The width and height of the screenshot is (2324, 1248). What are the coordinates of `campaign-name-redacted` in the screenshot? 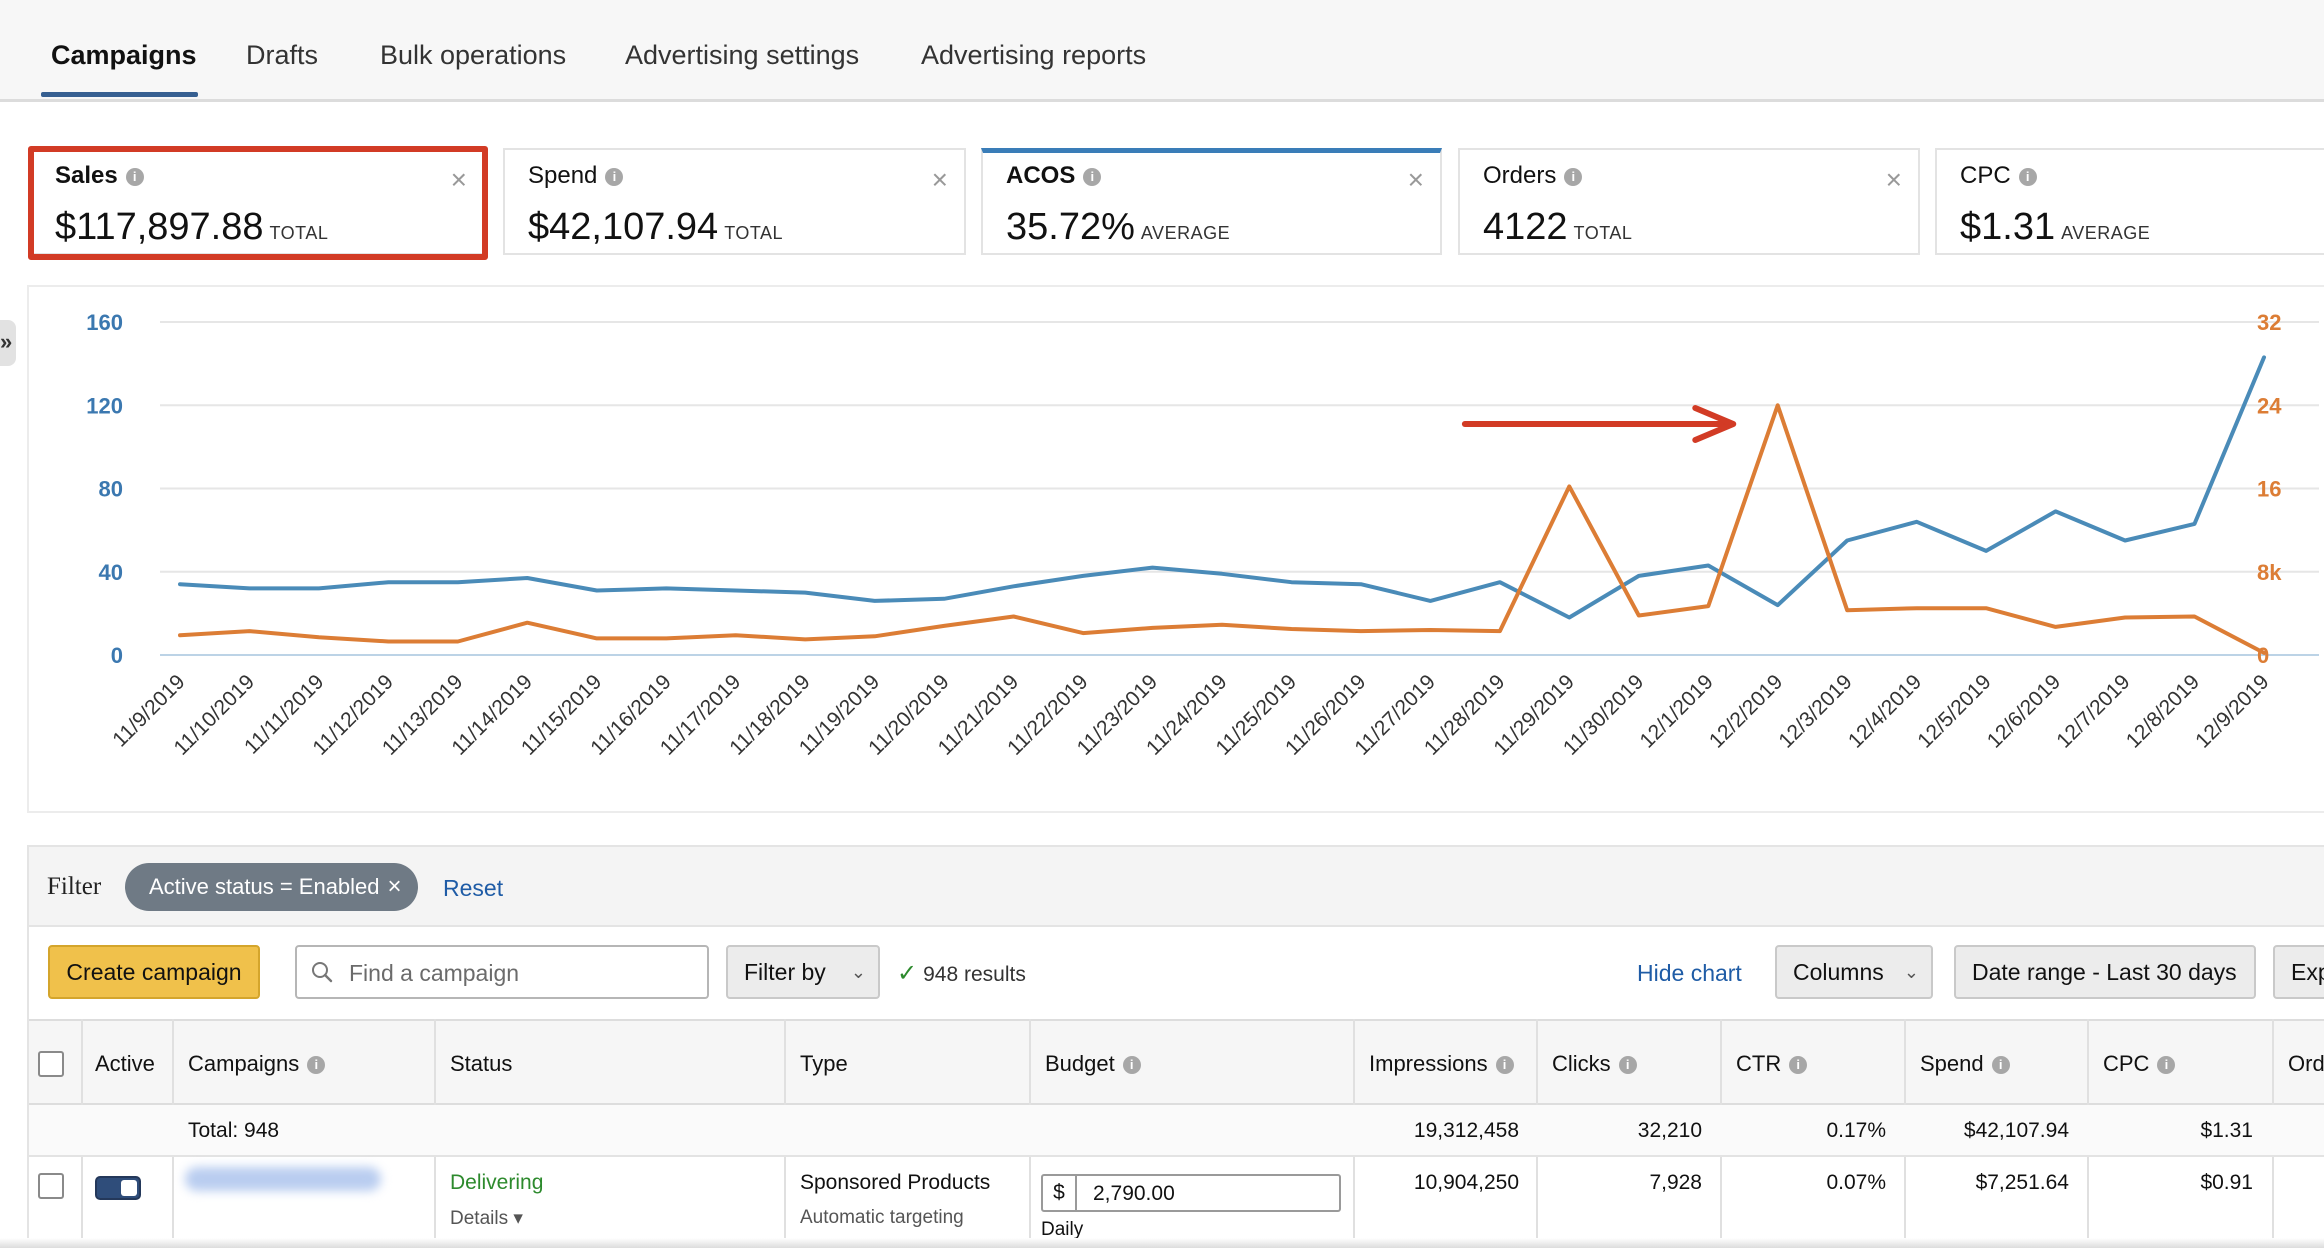 It's located at (283, 1179).